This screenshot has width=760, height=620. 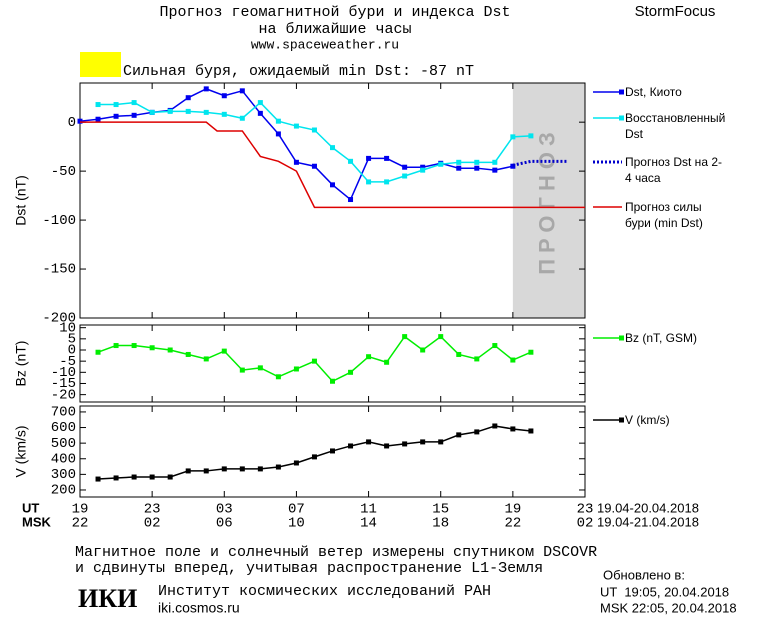 I want to click on y-tick-label: 10, so click(x=67, y=328).